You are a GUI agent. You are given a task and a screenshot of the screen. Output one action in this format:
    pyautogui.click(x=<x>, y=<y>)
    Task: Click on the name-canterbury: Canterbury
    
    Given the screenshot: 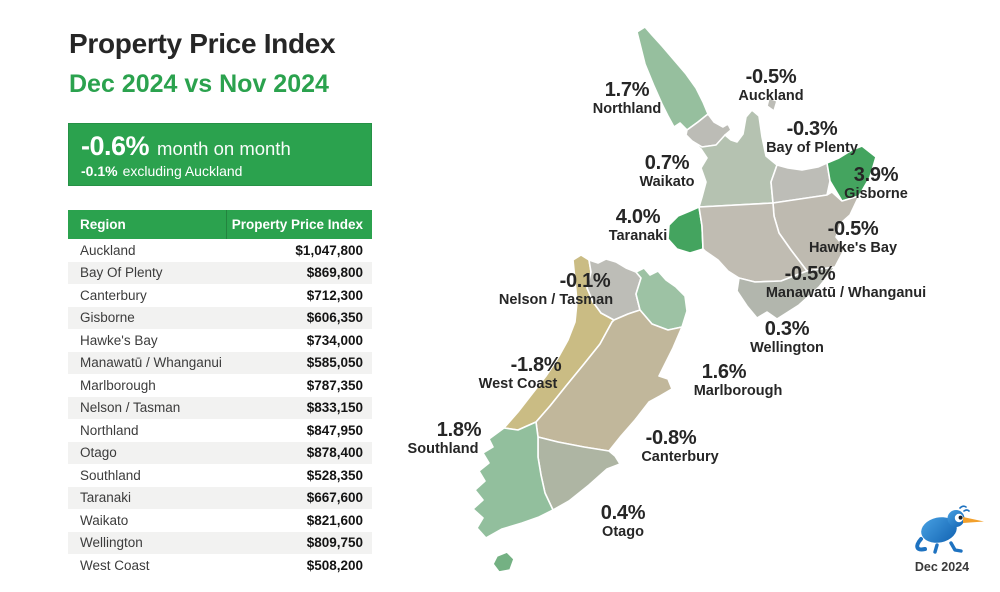 What is the action you would take?
    pyautogui.click(x=680, y=457)
    